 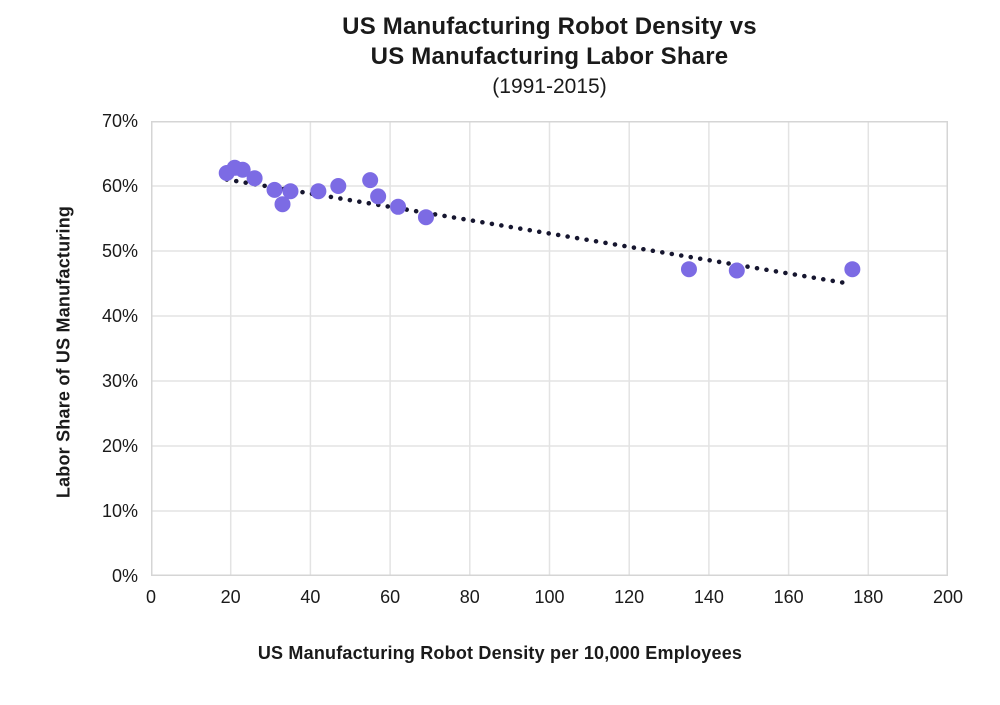 What do you see at coordinates (549, 597) in the screenshot?
I see `x-tick-label: 100` at bounding box center [549, 597].